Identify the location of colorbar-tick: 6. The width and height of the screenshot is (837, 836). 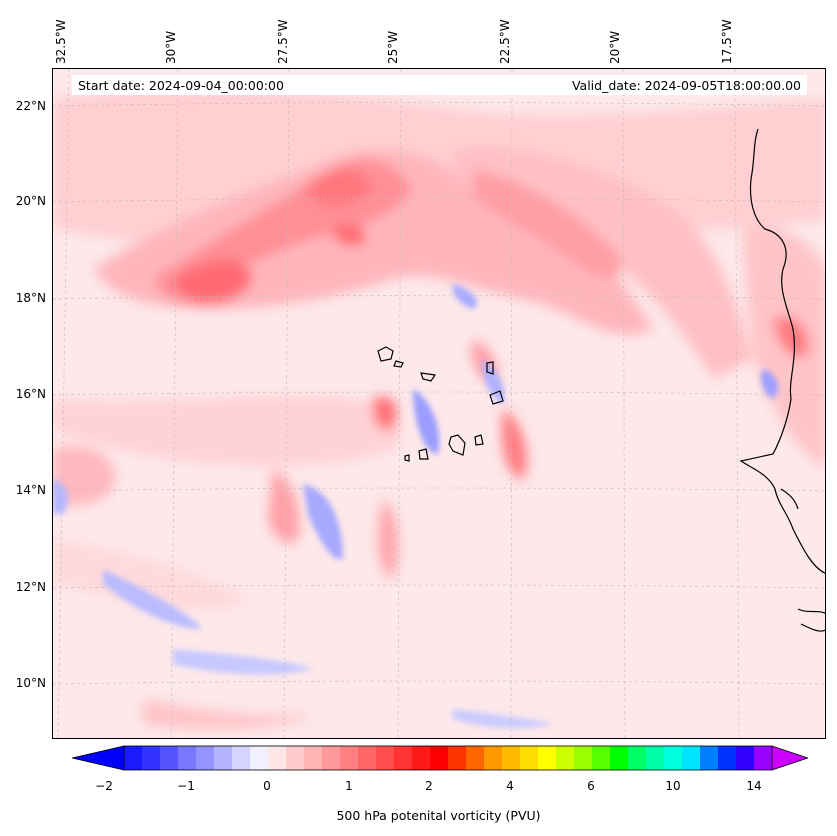
(591, 786).